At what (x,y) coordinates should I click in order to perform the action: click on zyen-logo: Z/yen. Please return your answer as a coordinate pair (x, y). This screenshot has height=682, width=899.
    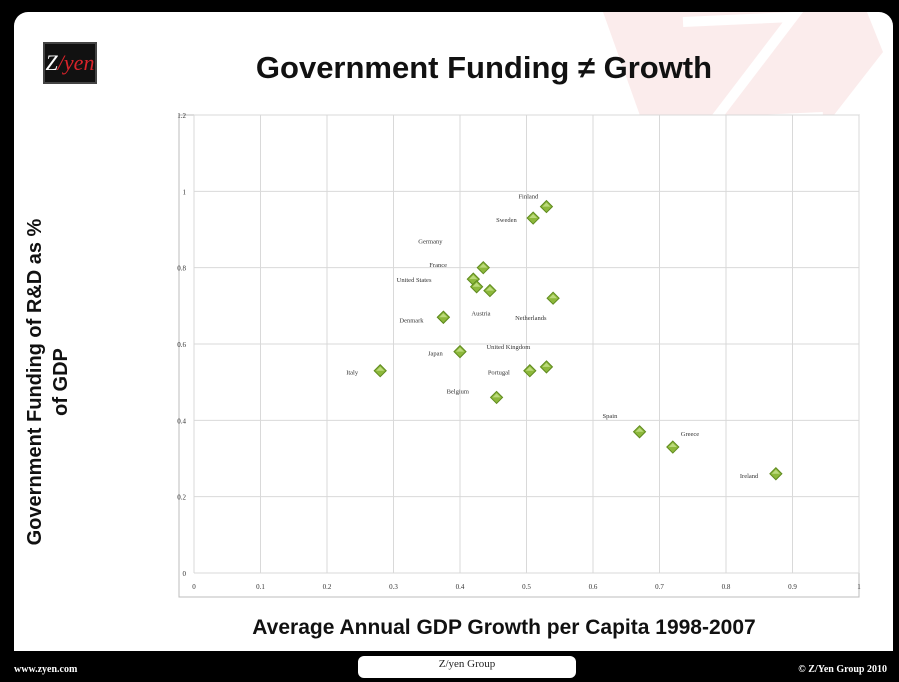
    Looking at the image, I should click on (70, 63).